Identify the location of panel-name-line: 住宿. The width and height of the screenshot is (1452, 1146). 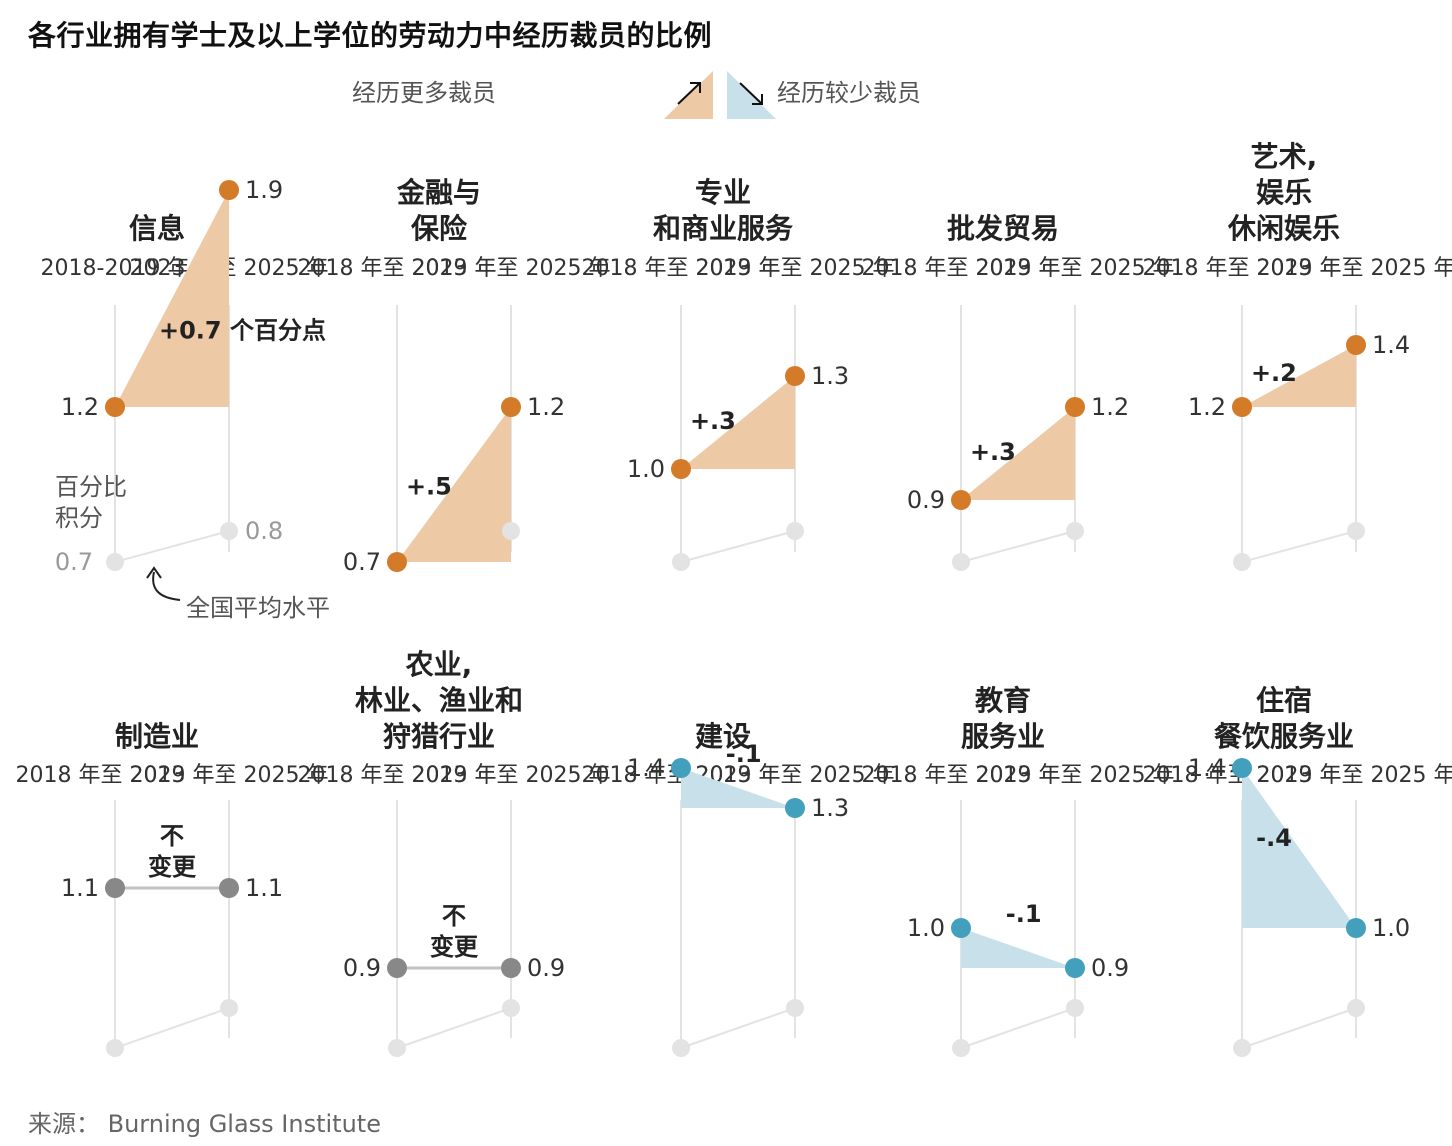
(1284, 700).